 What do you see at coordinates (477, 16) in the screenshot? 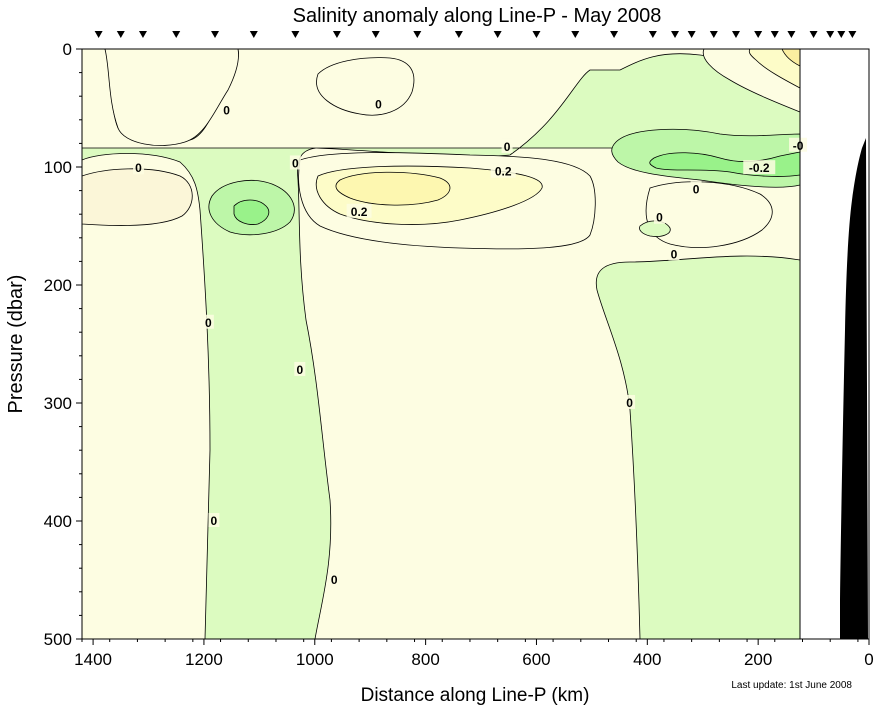
I see `chart-title: Salinity anomaly along Line-P - May 2008` at bounding box center [477, 16].